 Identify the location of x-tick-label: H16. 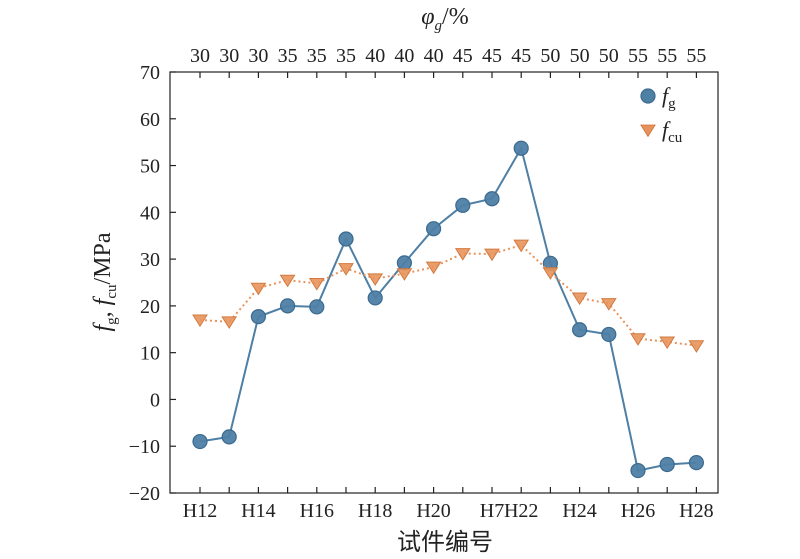
(317, 511).